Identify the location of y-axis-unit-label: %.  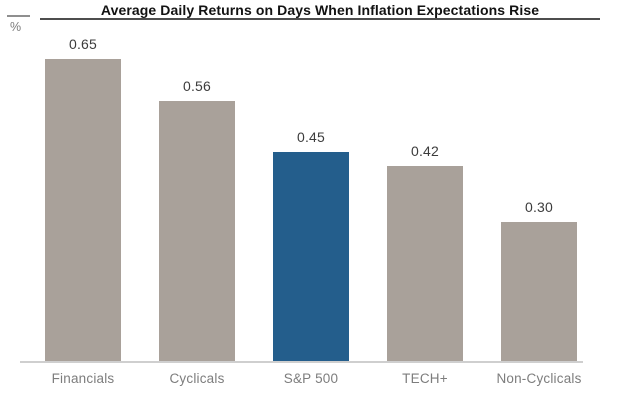
(16, 27).